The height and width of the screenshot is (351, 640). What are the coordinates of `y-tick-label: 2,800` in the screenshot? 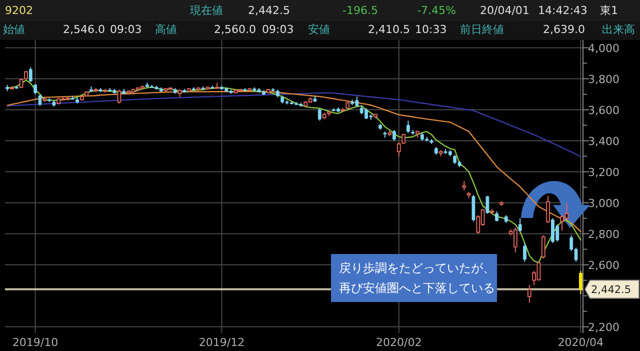 It's located at (604, 234).